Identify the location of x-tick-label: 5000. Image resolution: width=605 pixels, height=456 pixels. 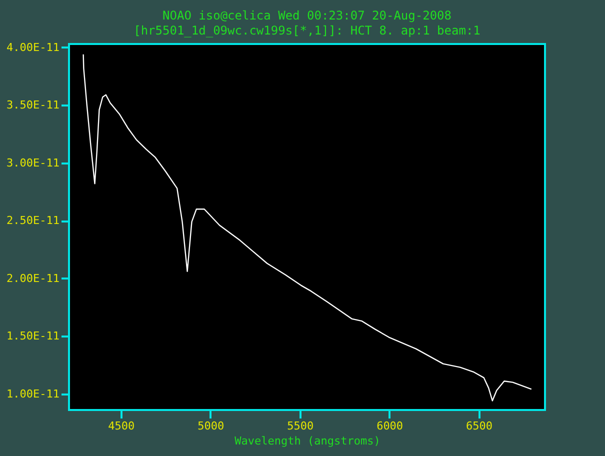
(211, 426).